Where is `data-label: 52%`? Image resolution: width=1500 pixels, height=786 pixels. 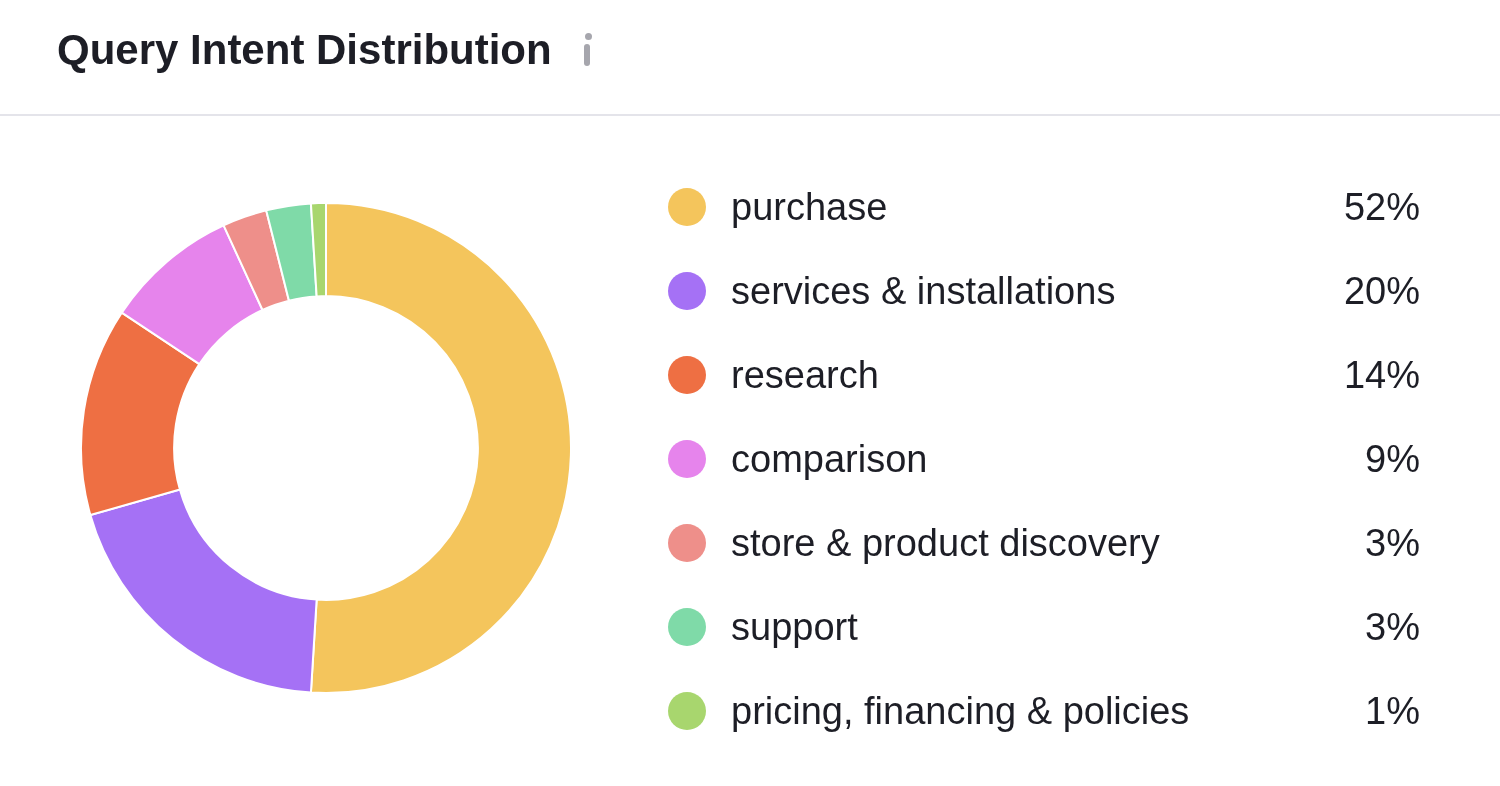
data-label: 52% is located at coordinates (1381, 207).